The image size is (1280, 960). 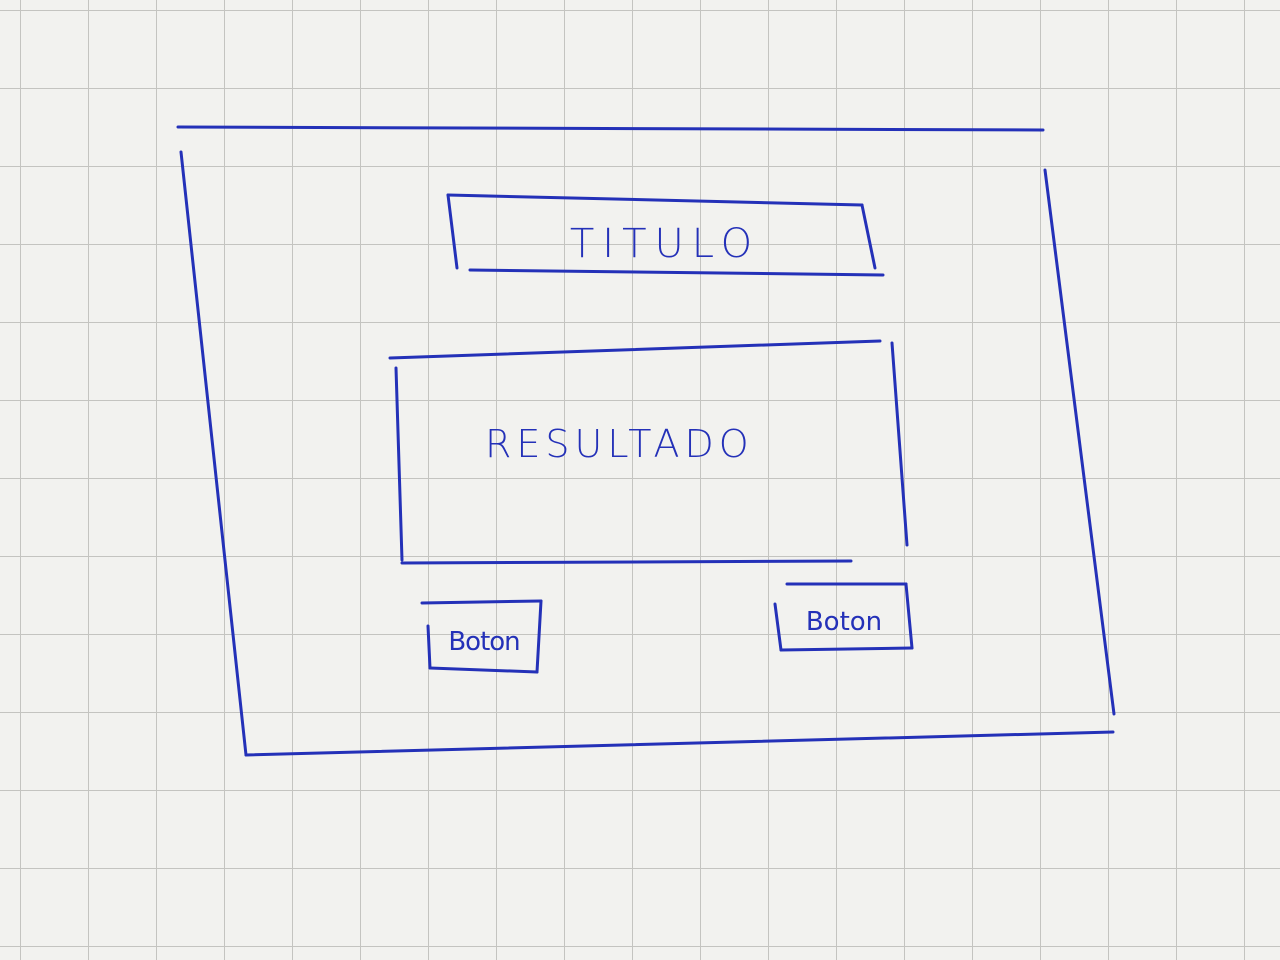 What do you see at coordinates (484, 642) in the screenshot?
I see `left-button: Boton` at bounding box center [484, 642].